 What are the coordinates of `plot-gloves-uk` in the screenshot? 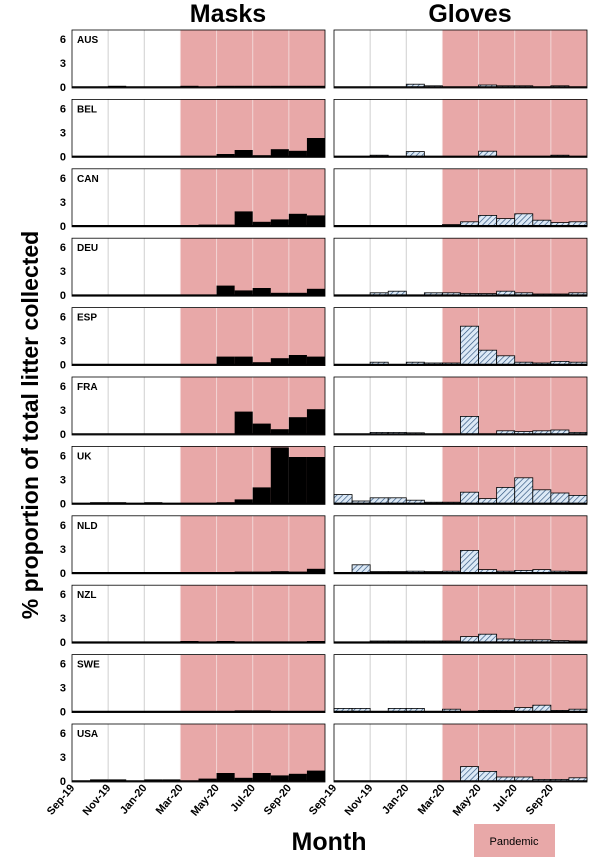 It's located at (460, 475).